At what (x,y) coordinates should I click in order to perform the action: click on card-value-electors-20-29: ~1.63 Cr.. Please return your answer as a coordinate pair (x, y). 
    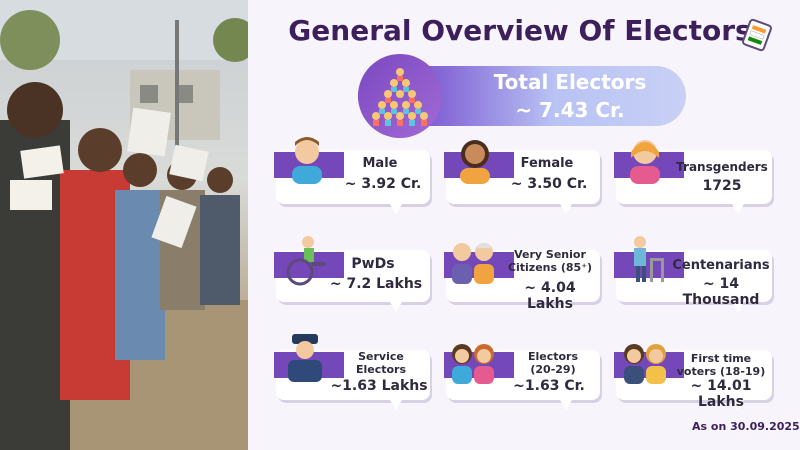
    Looking at the image, I should click on (549, 386).